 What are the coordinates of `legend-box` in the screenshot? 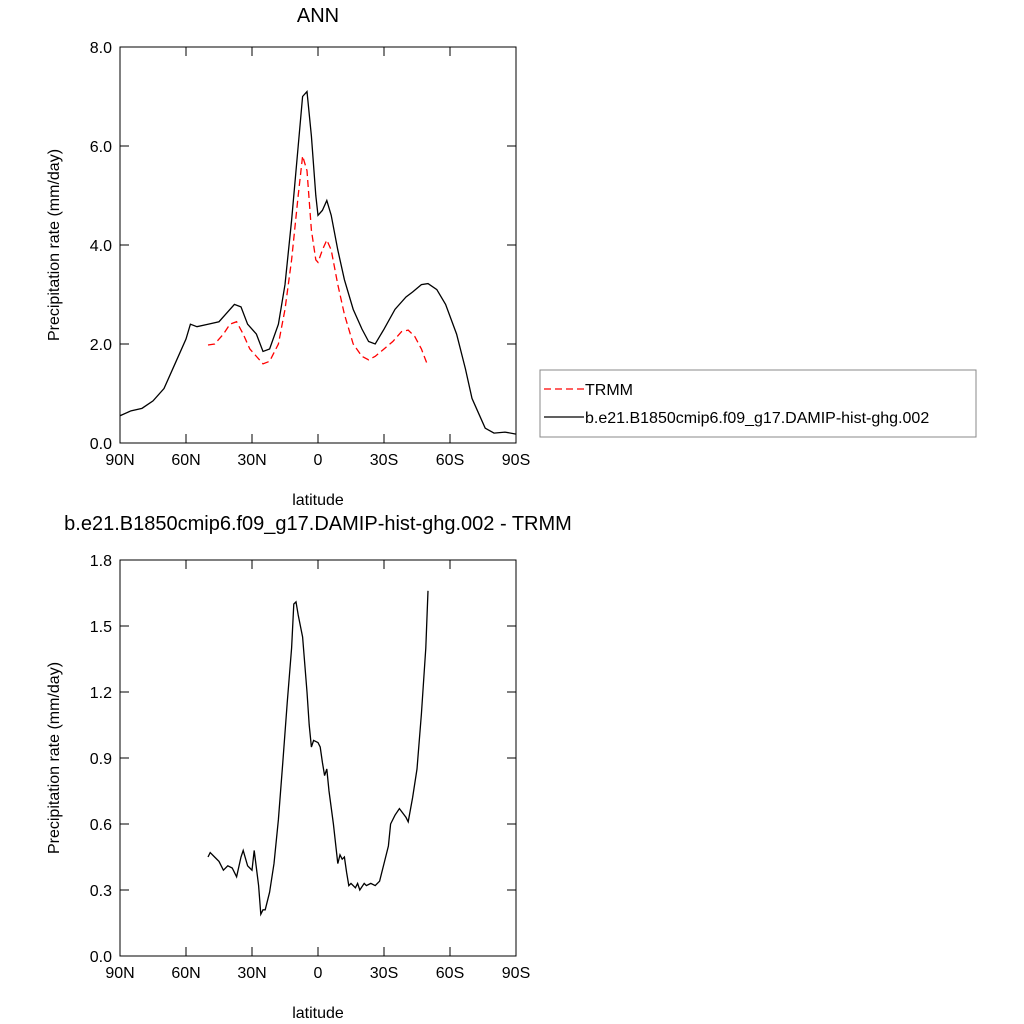 It's located at (758, 403).